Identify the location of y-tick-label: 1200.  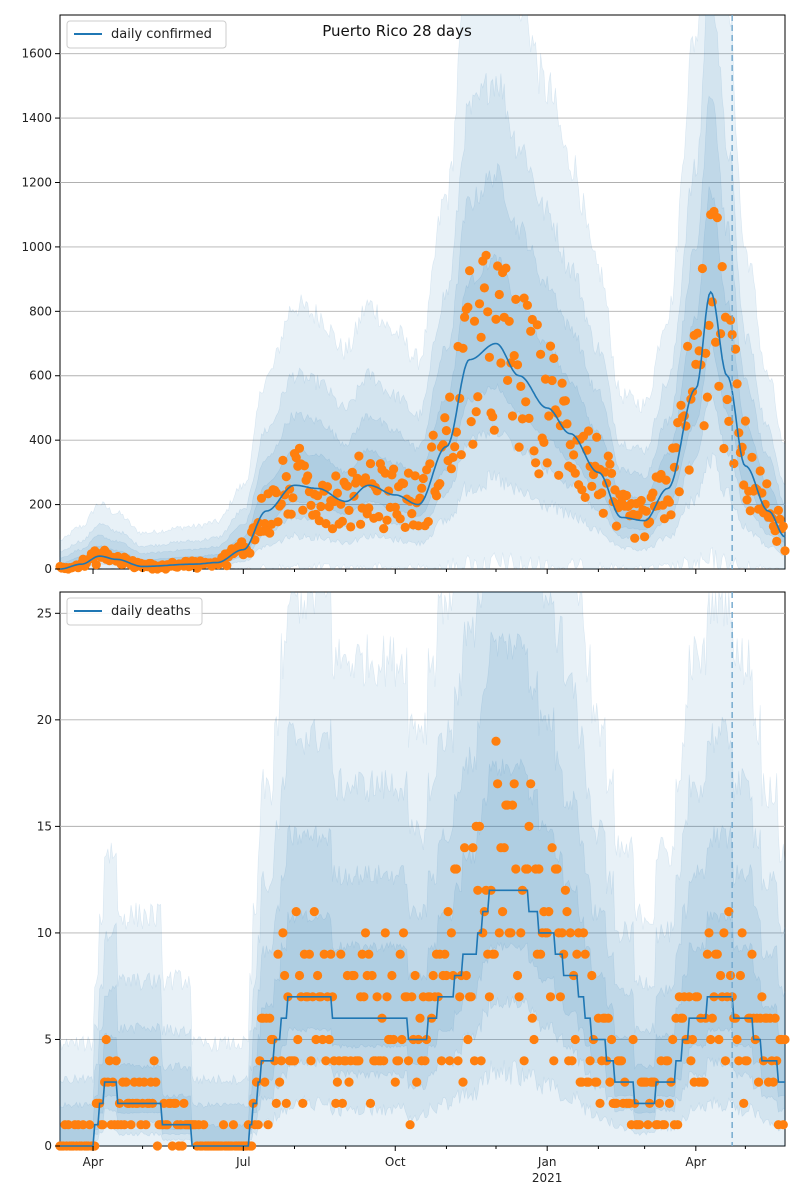
(36, 182).